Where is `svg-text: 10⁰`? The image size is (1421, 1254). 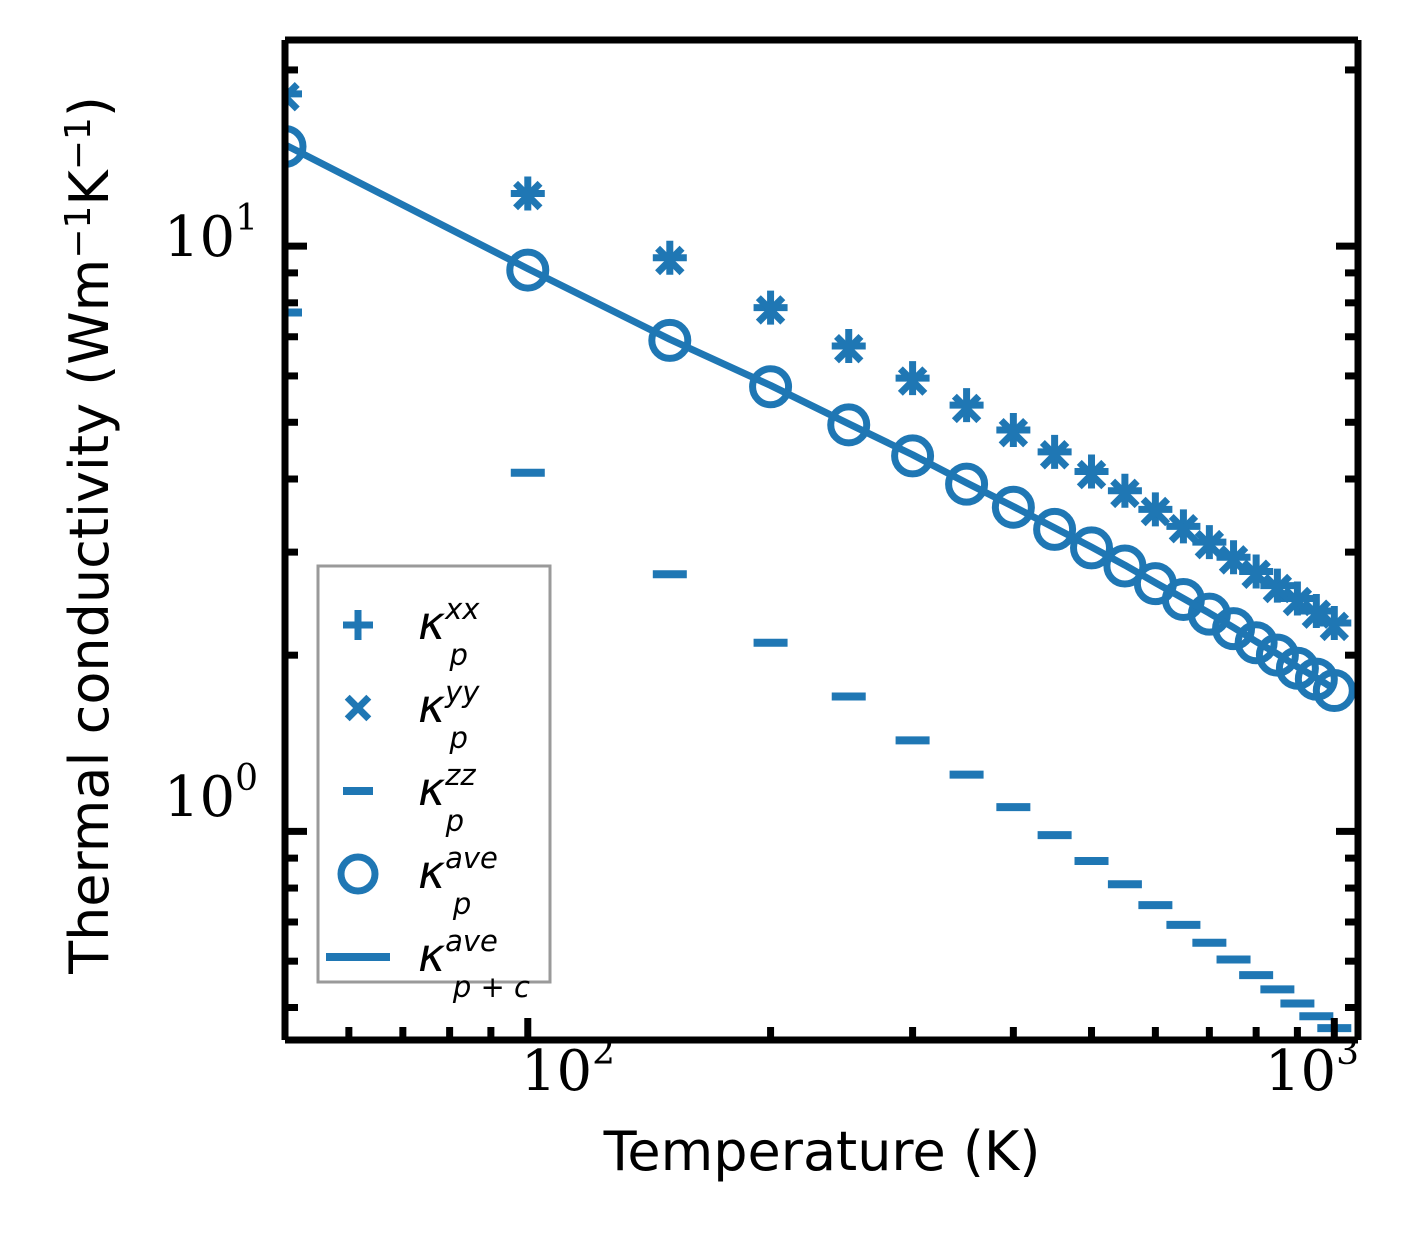 svg-text: 10⁰ is located at coordinates (211, 794).